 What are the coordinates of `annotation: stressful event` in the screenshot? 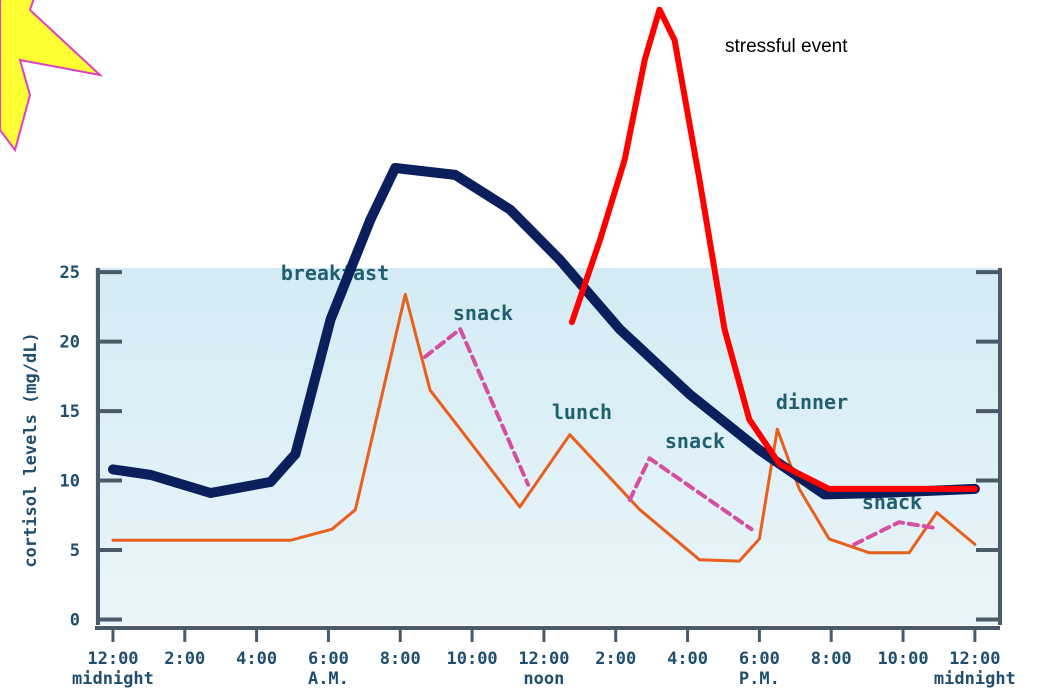 It's located at (786, 46).